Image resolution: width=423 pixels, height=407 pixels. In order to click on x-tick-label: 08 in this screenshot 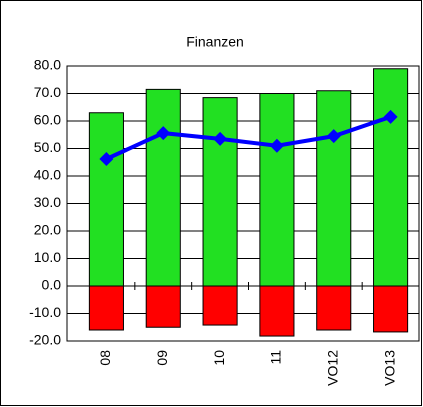, I will do `click(105, 358)`.